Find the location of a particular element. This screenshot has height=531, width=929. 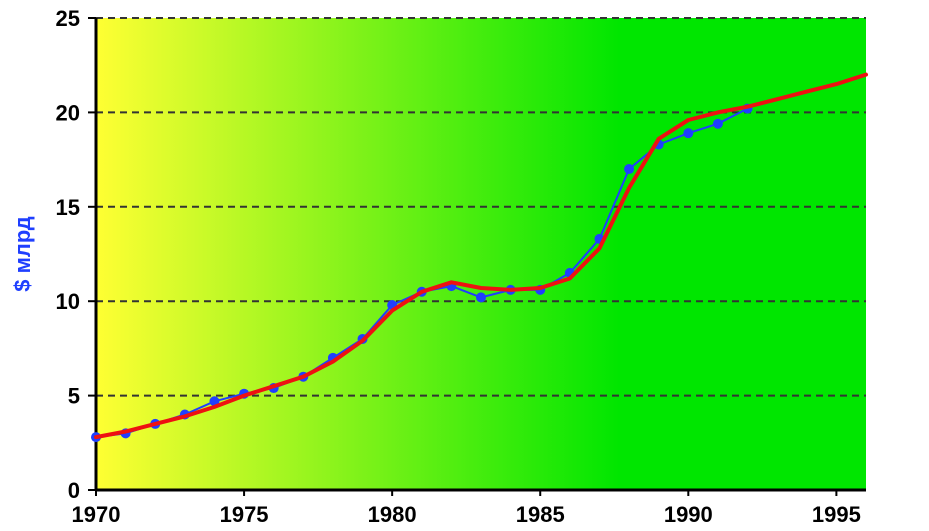

y-tick-label: 10 is located at coordinates (68, 301).